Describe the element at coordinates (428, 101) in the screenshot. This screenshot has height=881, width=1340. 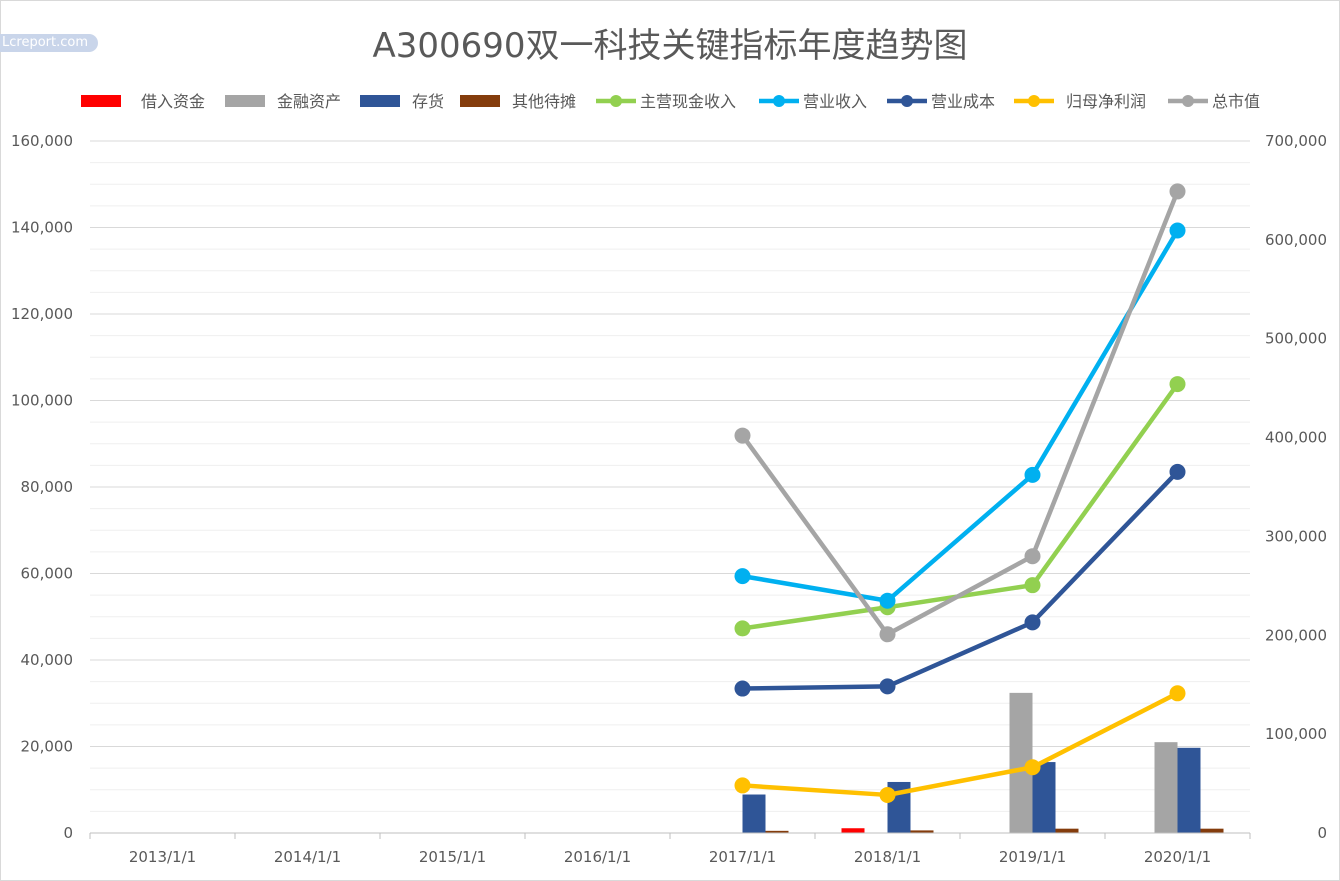
I see `legend-label: 存货` at that location.